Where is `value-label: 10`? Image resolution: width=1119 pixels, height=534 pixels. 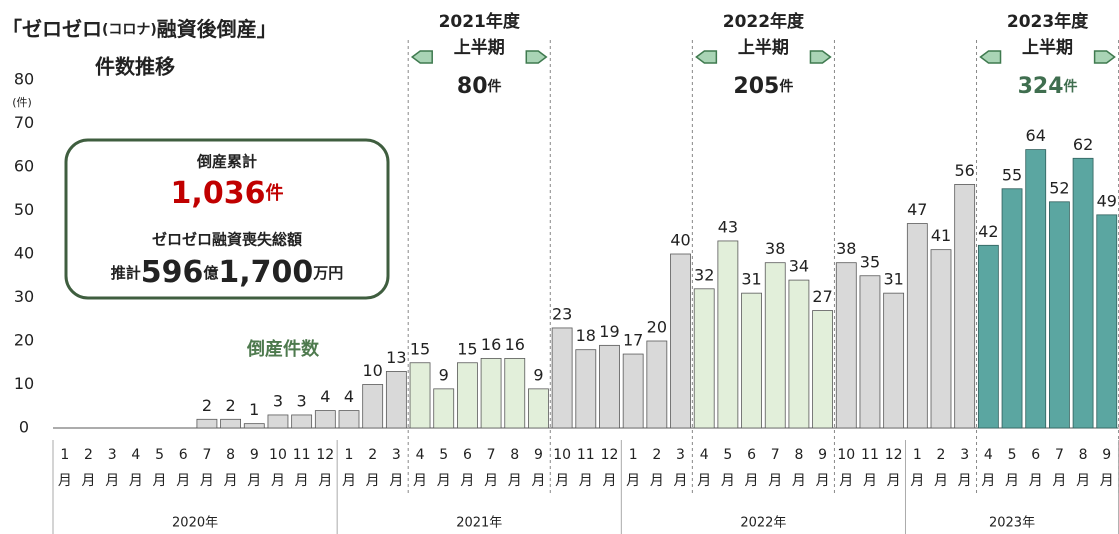
value-label: 10 is located at coordinates (373, 370).